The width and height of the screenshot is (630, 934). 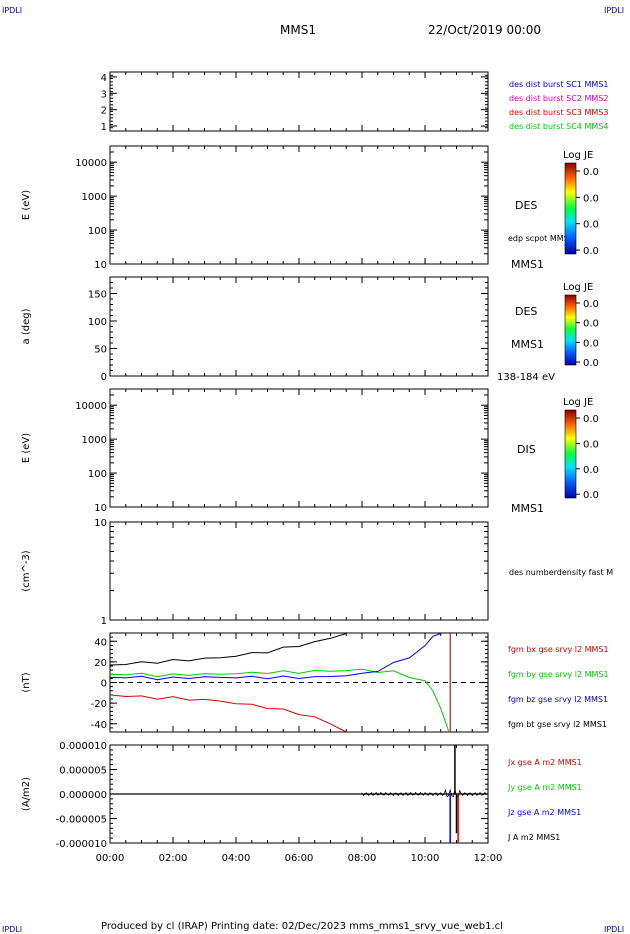 What do you see at coordinates (558, 699) in the screenshot?
I see `panel-fgm-legend-item: fgm bz gse srvy l2 MMS1` at bounding box center [558, 699].